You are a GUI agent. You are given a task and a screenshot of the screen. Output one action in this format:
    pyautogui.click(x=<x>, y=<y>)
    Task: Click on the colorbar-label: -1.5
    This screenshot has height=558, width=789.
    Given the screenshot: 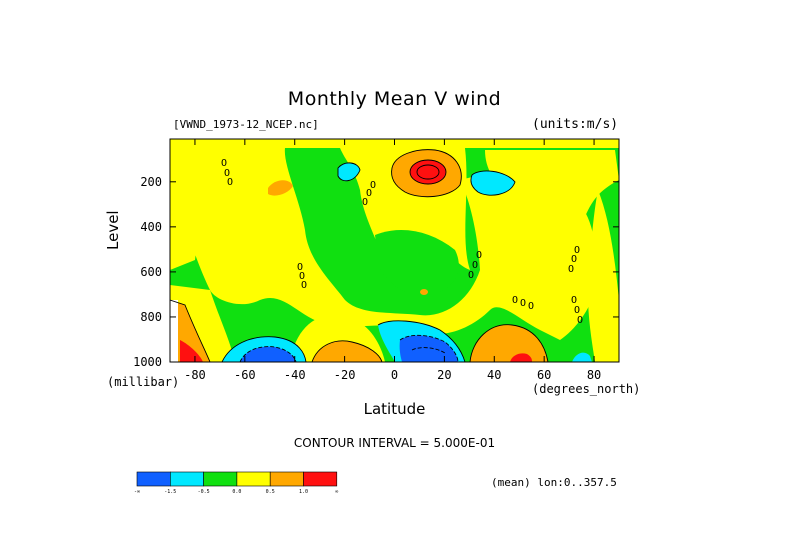 What is the action you would take?
    pyautogui.click(x=170, y=492)
    